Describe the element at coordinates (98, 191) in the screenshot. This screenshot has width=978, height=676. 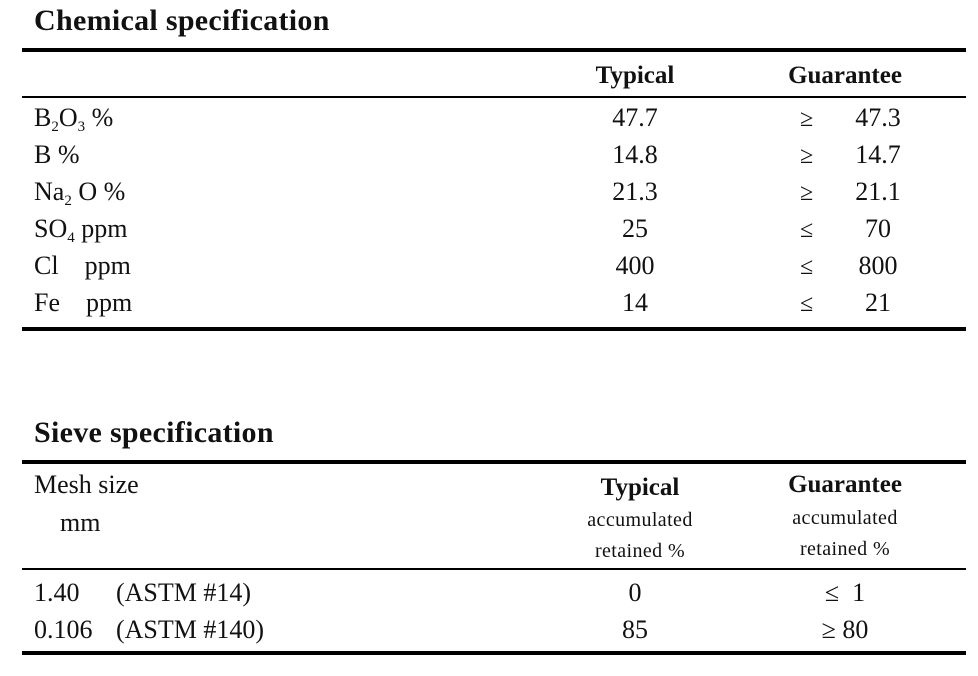
I see `chemical-param-text: O %` at that location.